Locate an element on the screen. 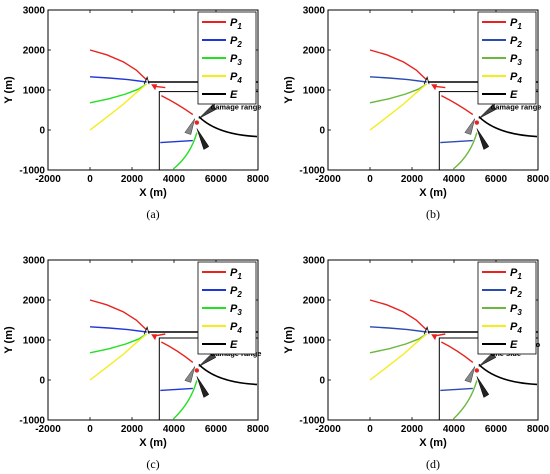  y-tick-label: 3000 is located at coordinates (34, 11).